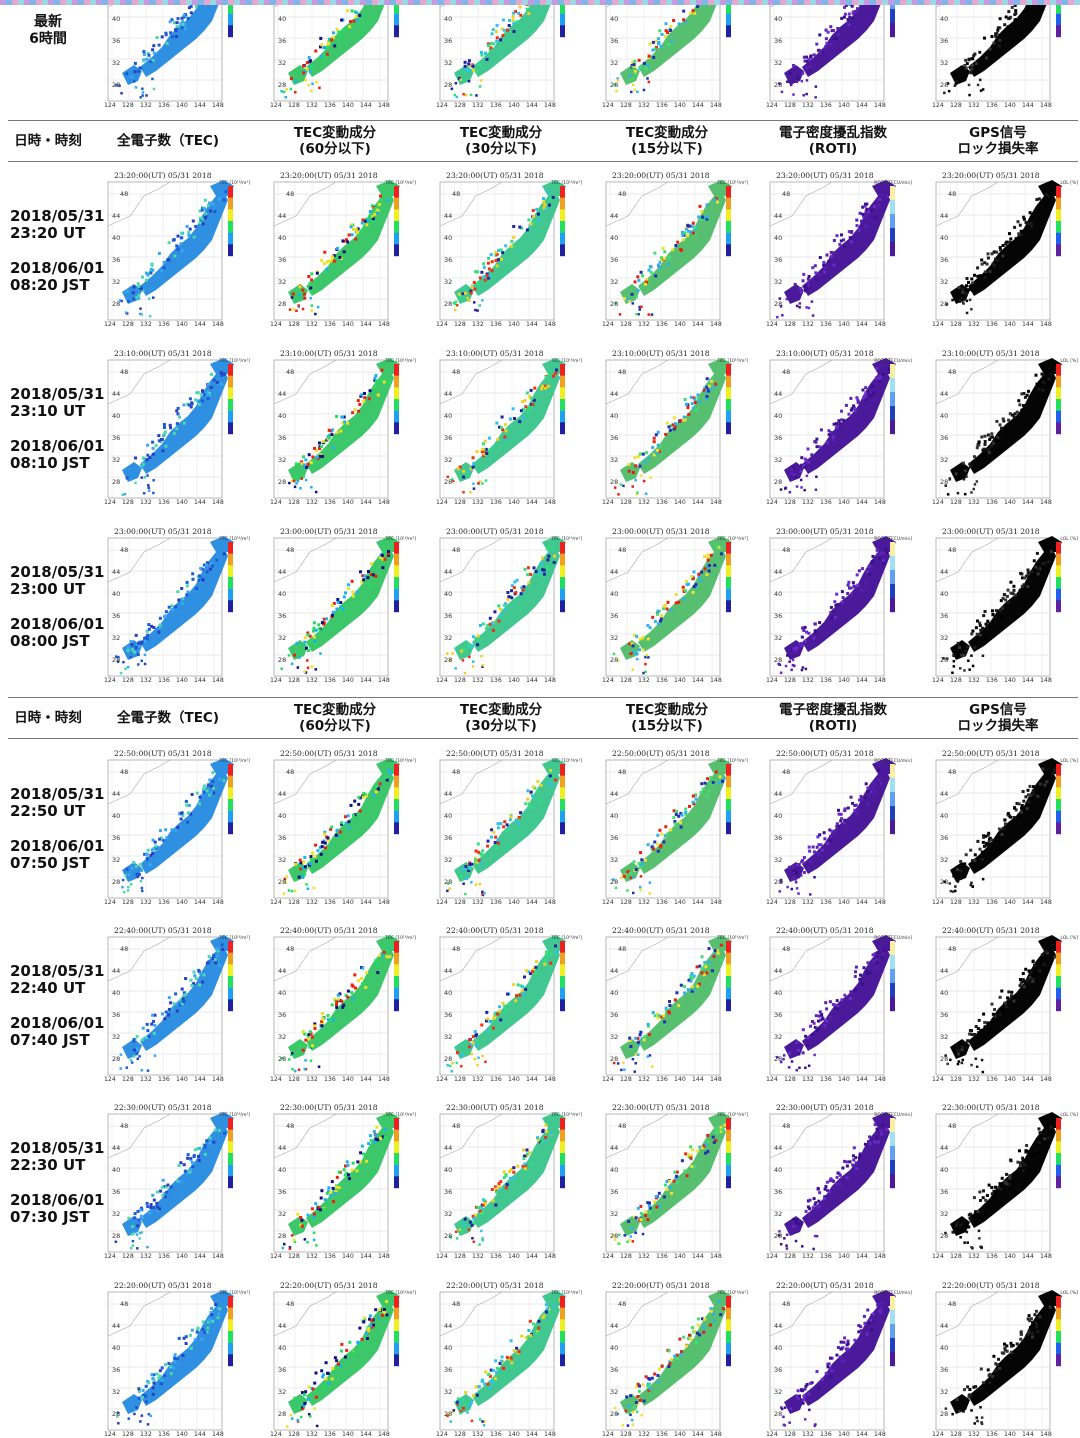 The image size is (1080, 1438). Describe the element at coordinates (495, 1107) in the screenshot. I see `map-timestamp: 22:30:00(UT) 05/31 2018` at that location.